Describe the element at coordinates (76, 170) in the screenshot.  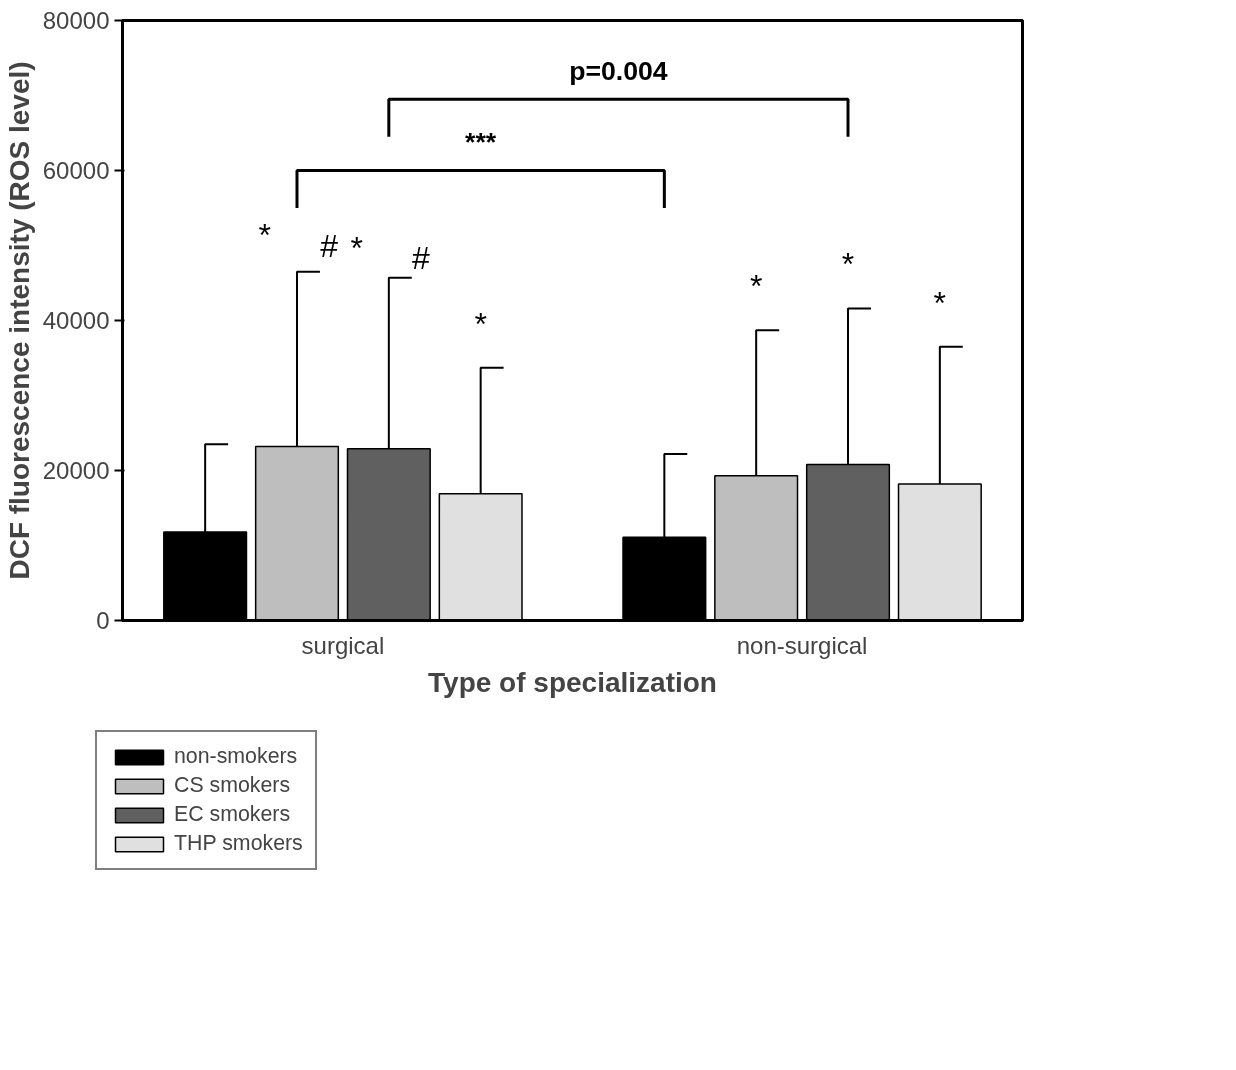
I see `y-tick-label: 60000` at that location.